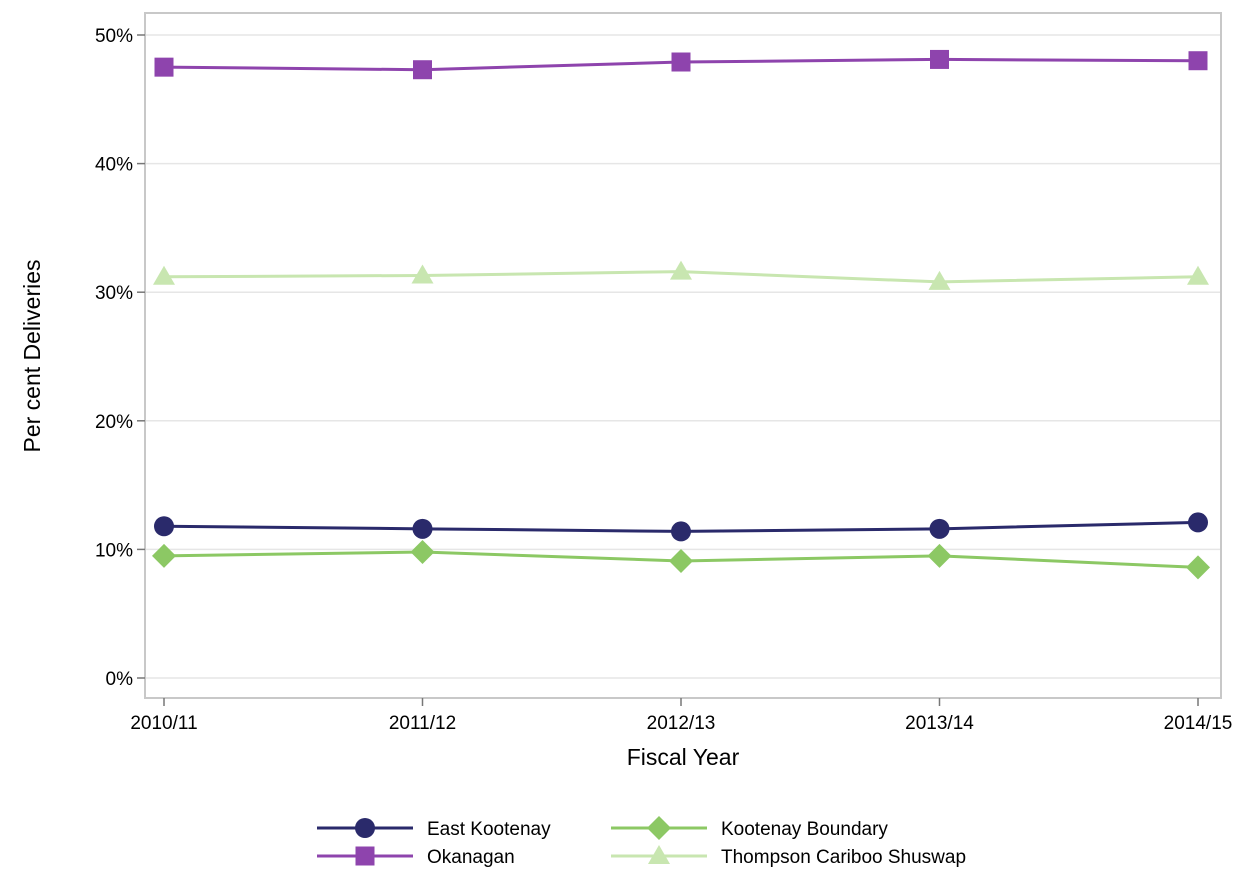 The height and width of the screenshot is (876, 1248). I want to click on x-tick-label: 2014/15, so click(1198, 723).